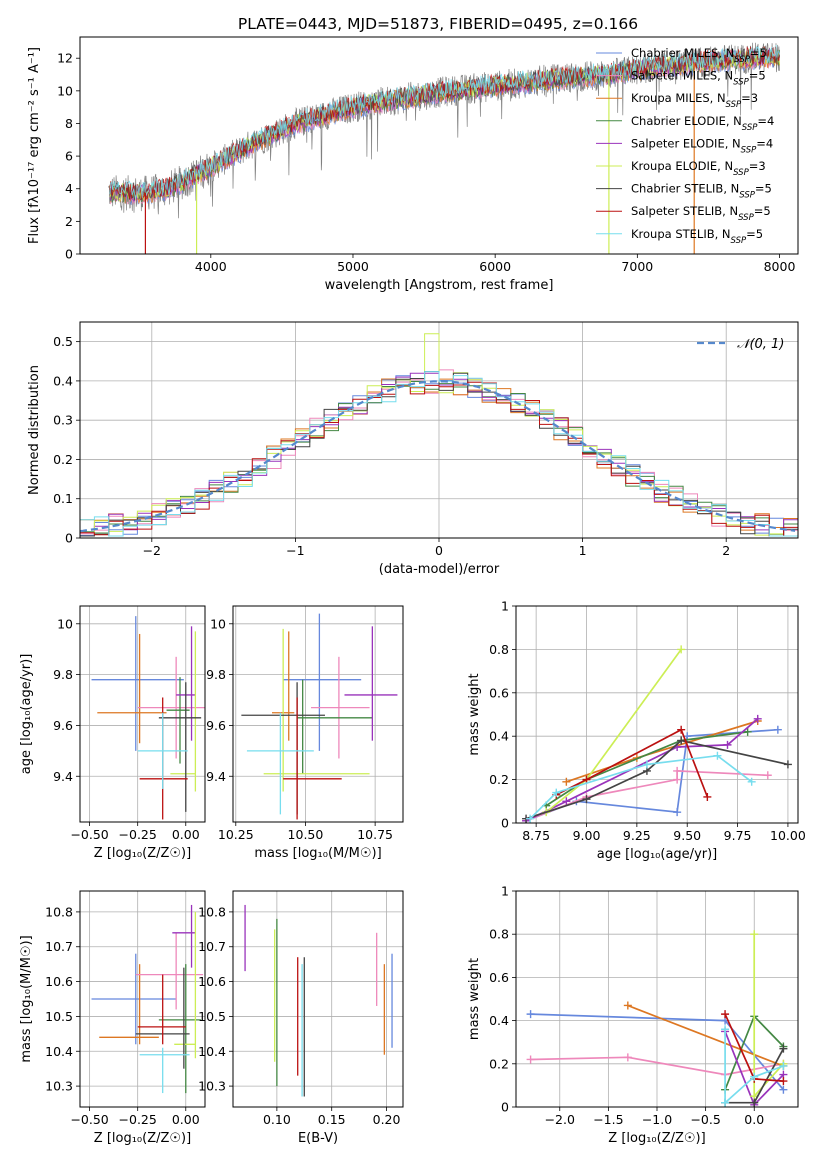 This screenshot has width=819, height=1174. Describe the element at coordinates (148, 718) in the screenshot. I see `age_vs_Z-plot-area` at that location.